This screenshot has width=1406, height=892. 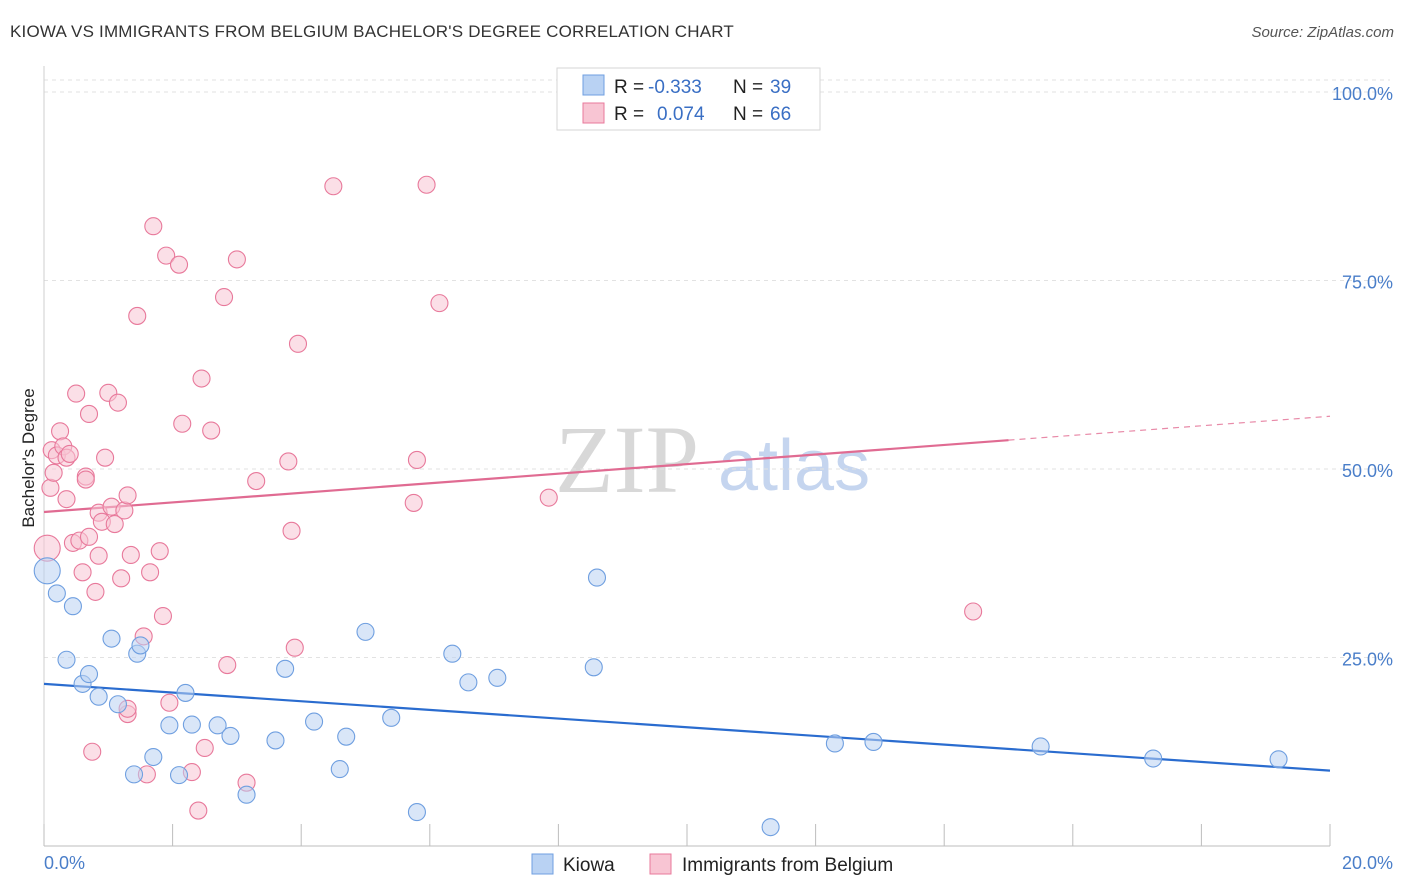 What do you see at coordinates (629, 87) in the screenshot?
I see `legend-r-label-kiowa: R =` at bounding box center [629, 87].